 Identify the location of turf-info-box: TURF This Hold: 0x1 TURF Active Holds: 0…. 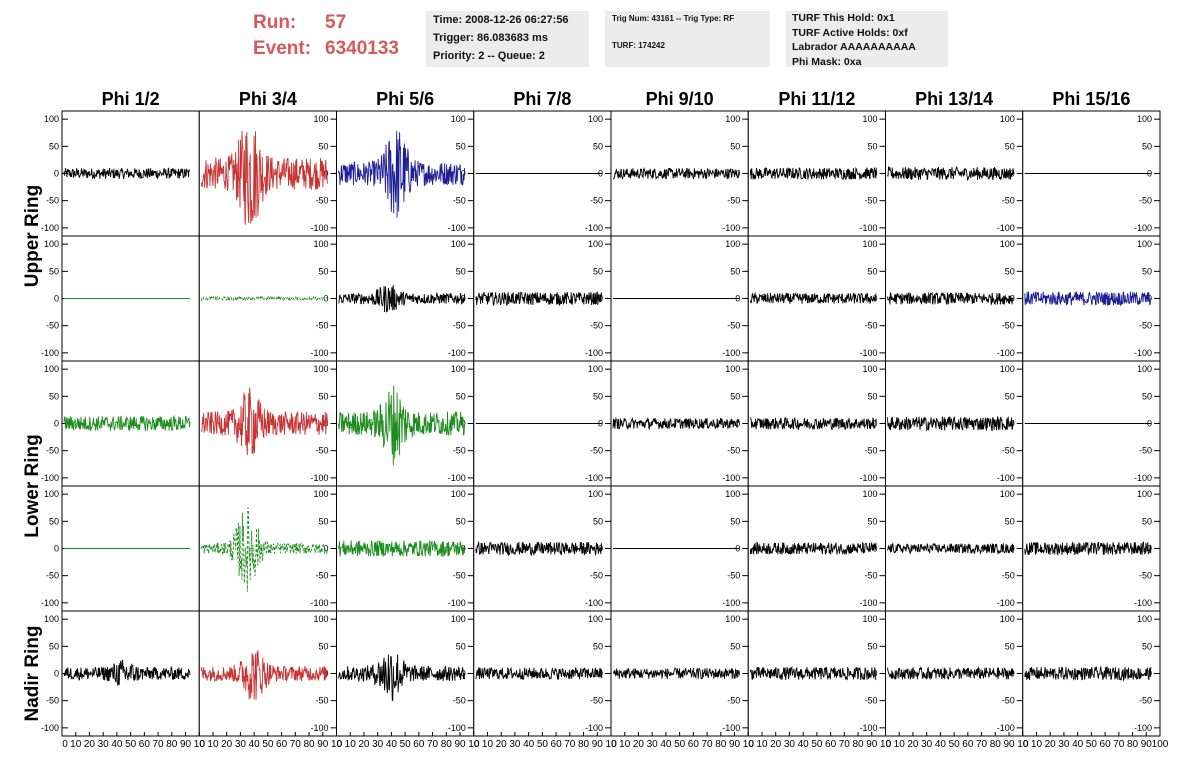
(867, 39).